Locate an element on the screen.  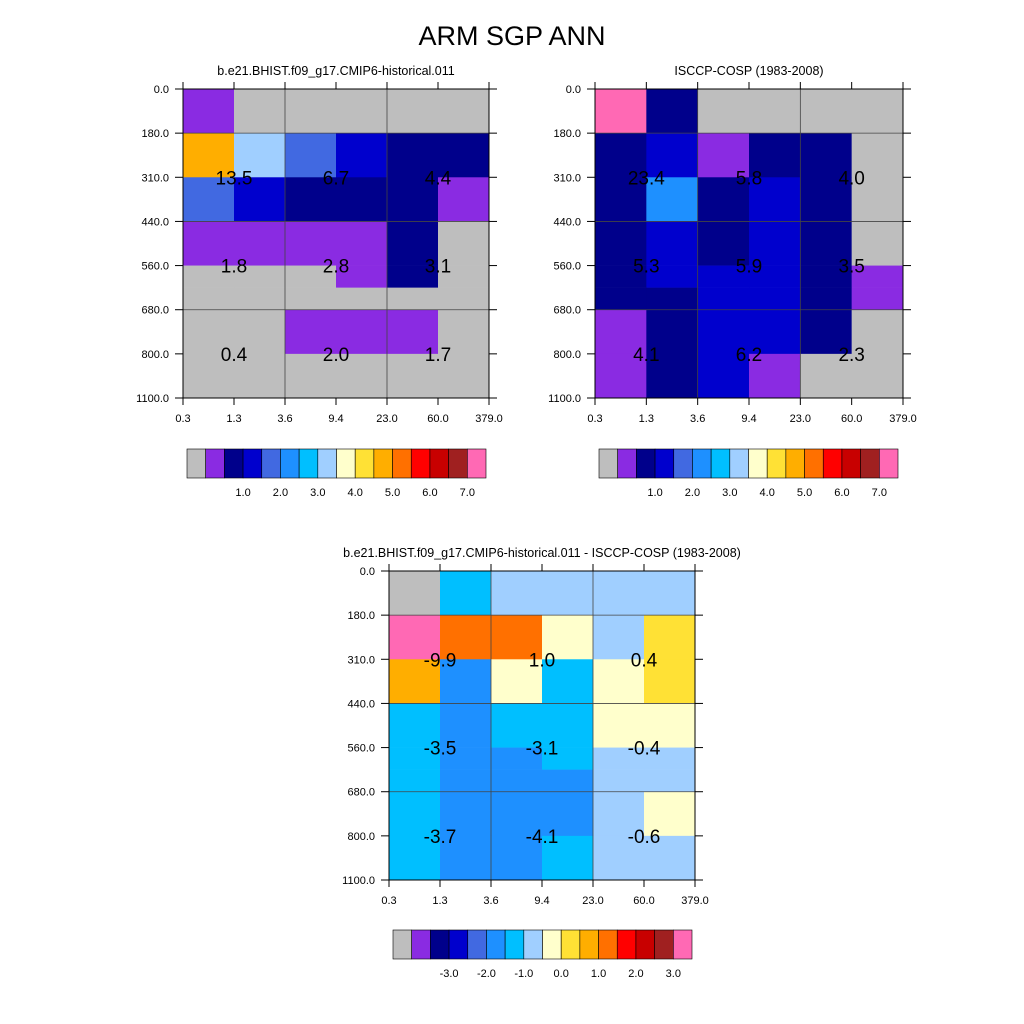
cell-value-label: -4.1 is located at coordinates (542, 837).